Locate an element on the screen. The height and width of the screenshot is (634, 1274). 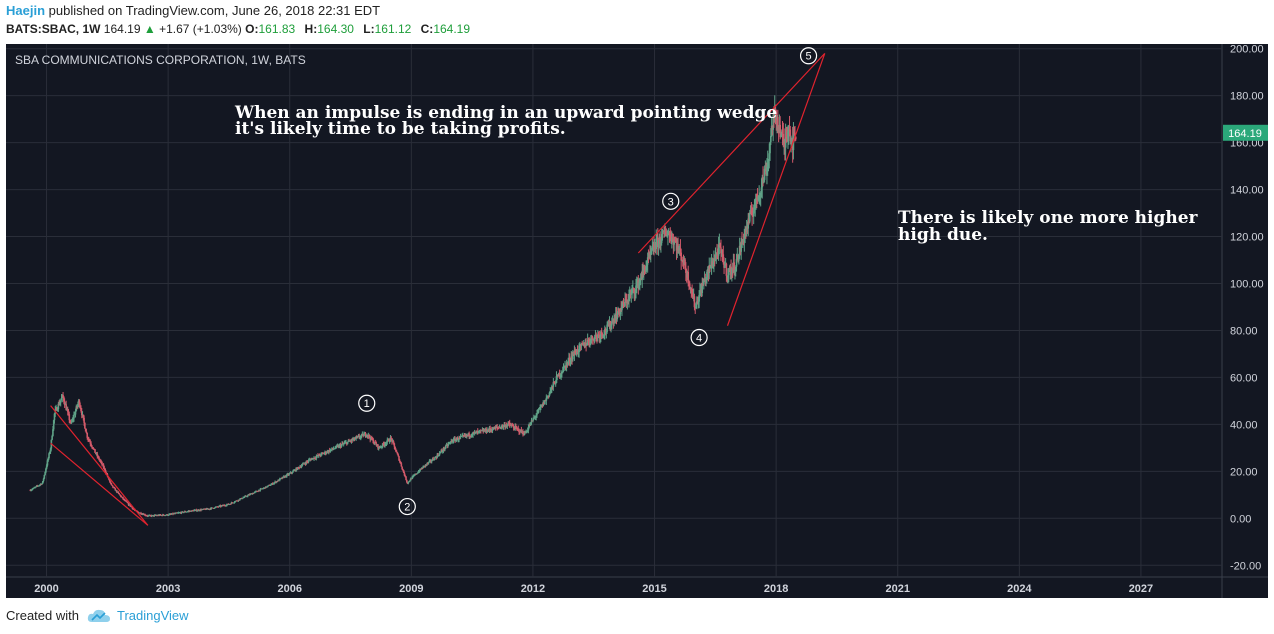
chart-title: SBA COMMUNICATIONS CORPORATION, 1W, BATS is located at coordinates (160, 60).